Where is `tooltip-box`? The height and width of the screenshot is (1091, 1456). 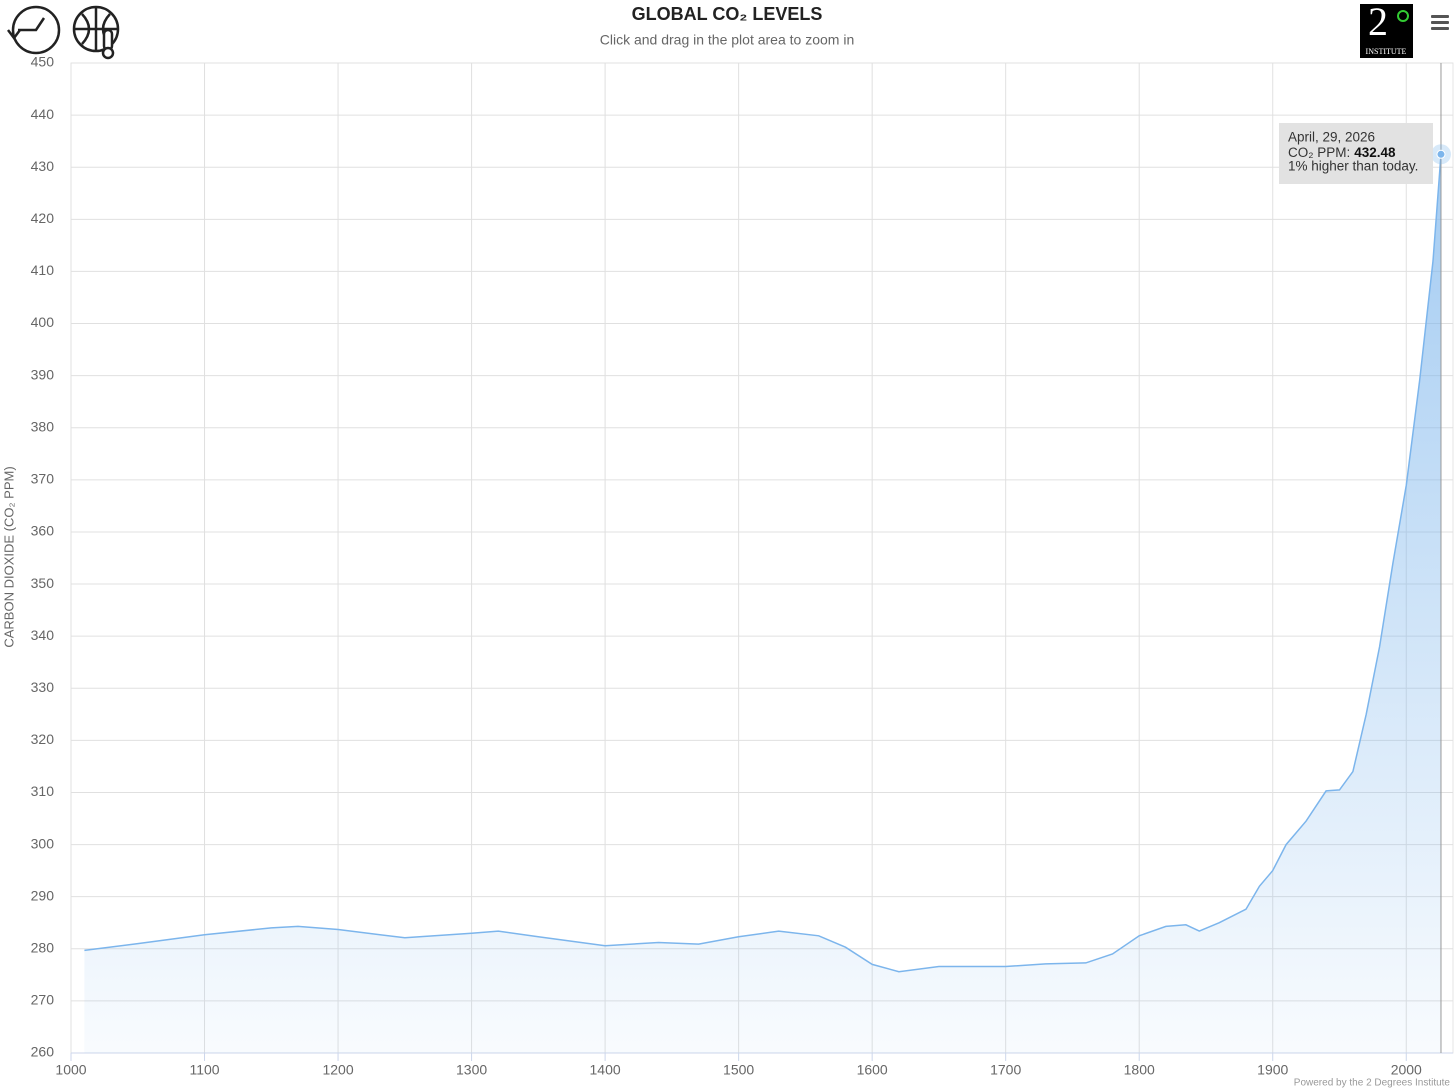
tooltip-box is located at coordinates (1356, 153).